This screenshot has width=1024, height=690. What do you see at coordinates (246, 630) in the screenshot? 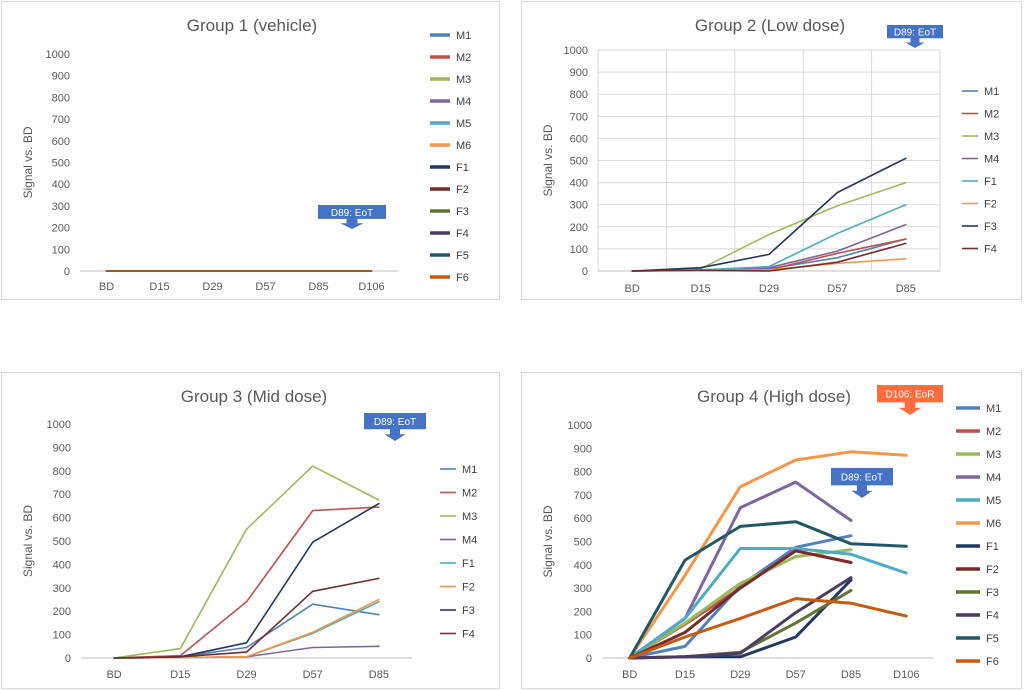
I see `series-line-f1` at bounding box center [246, 630].